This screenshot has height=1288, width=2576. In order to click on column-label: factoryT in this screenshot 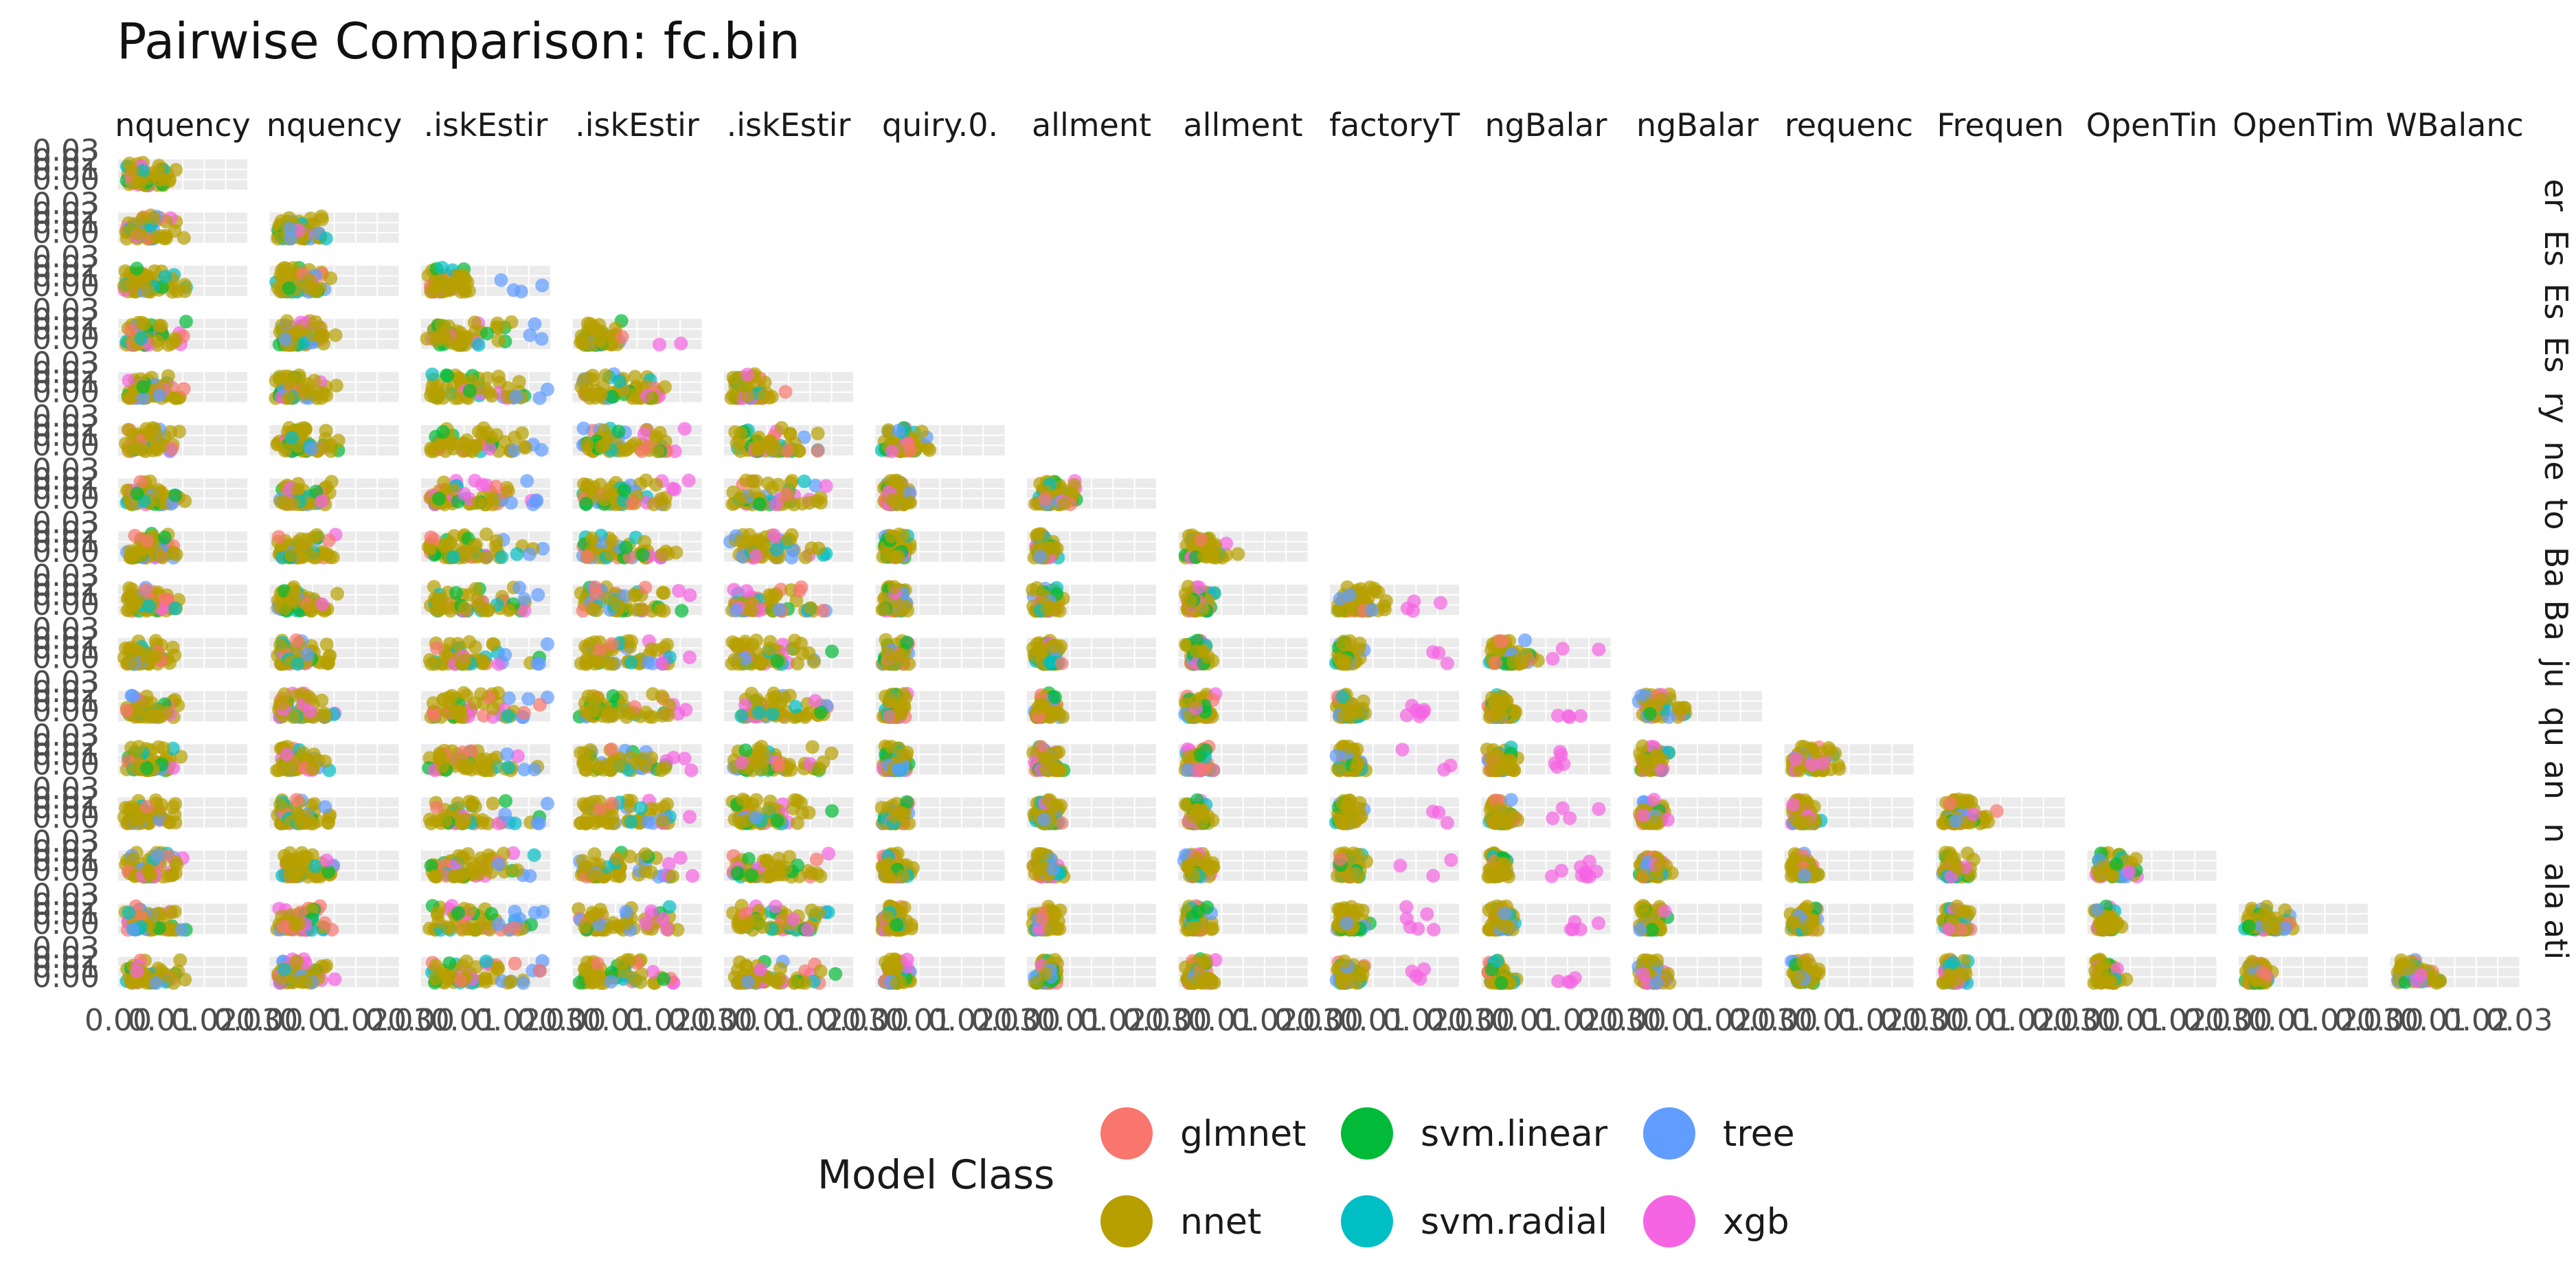, I will do `click(1394, 125)`.